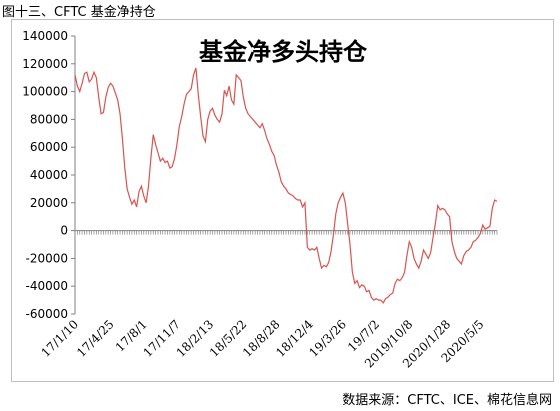 The image size is (560, 411). What do you see at coordinates (49, 119) in the screenshot?
I see `y-tick-label: 80000` at bounding box center [49, 119].